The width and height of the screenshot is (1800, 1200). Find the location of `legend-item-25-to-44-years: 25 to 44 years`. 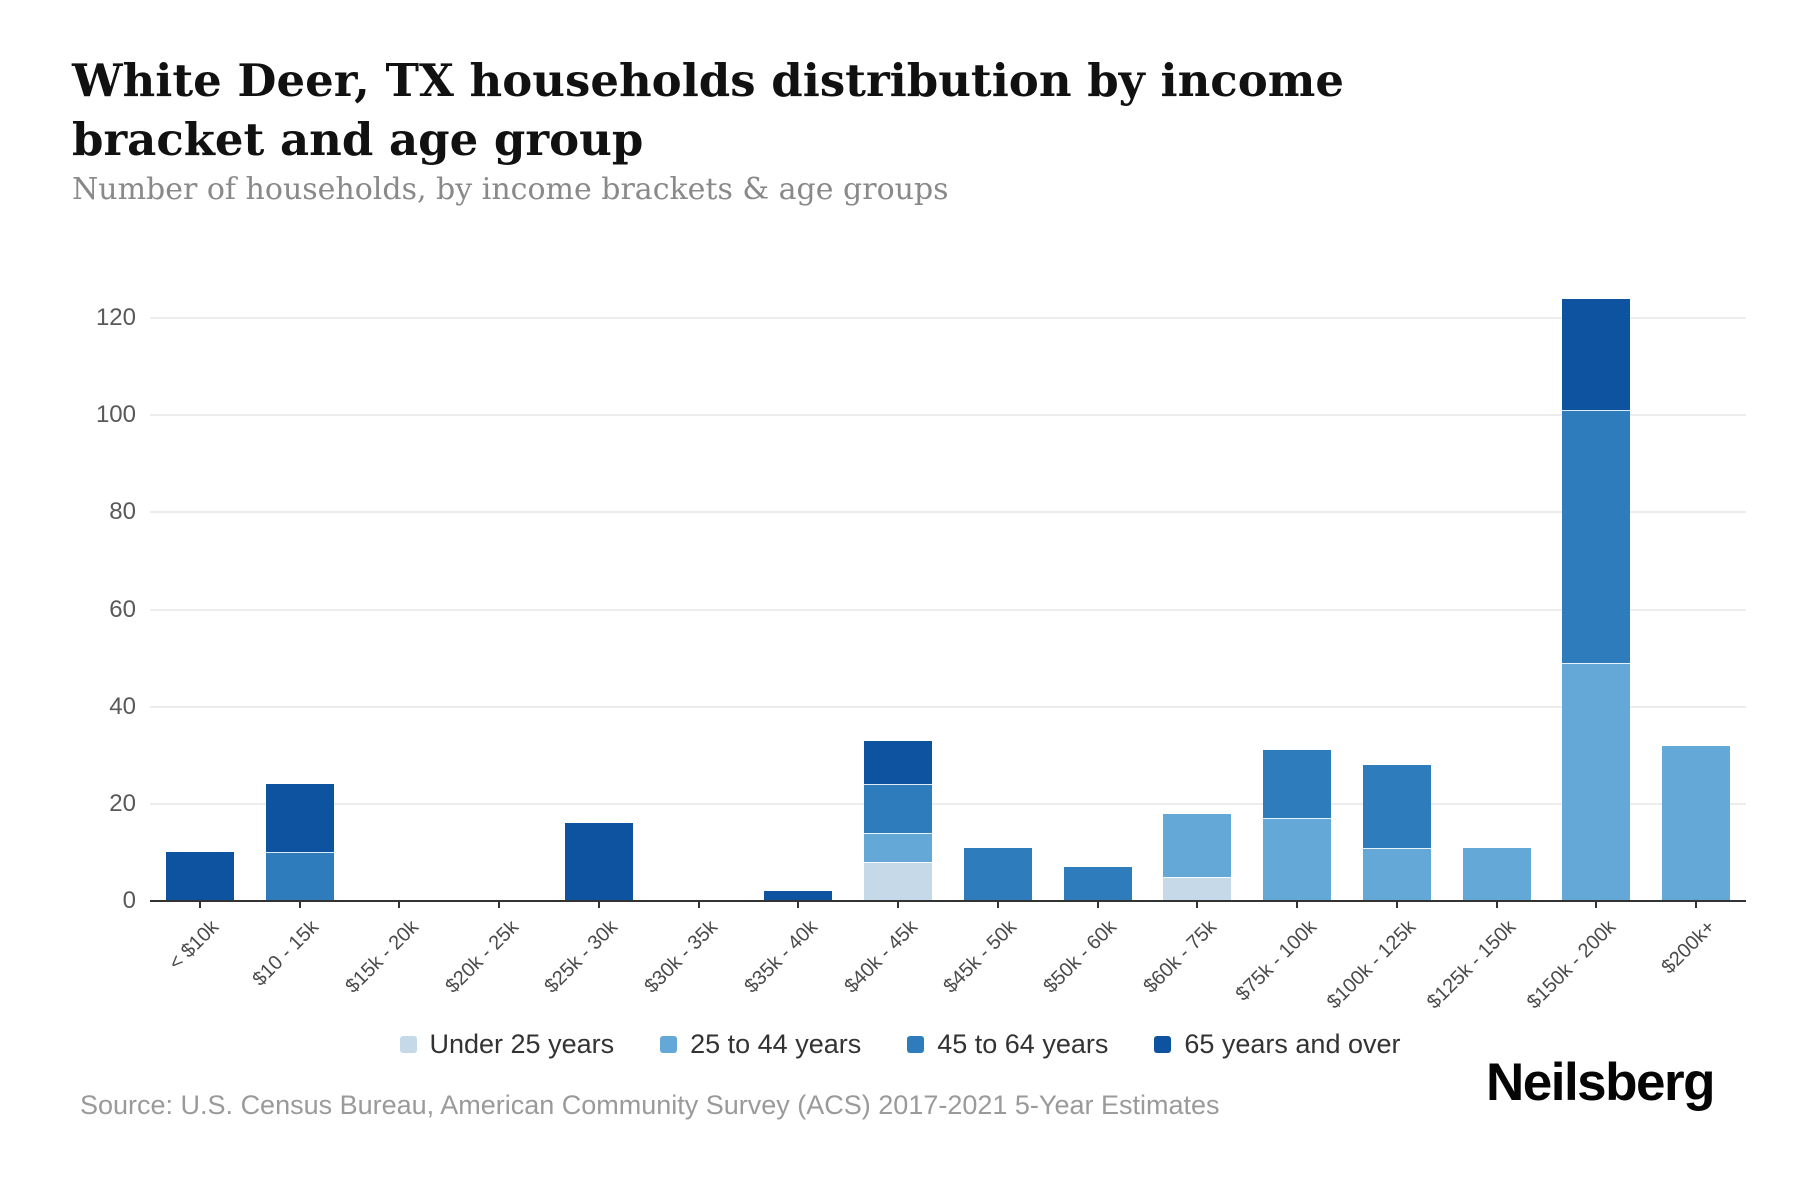

legend-item-25-to-44-years: 25 to 44 years is located at coordinates (760, 1044).